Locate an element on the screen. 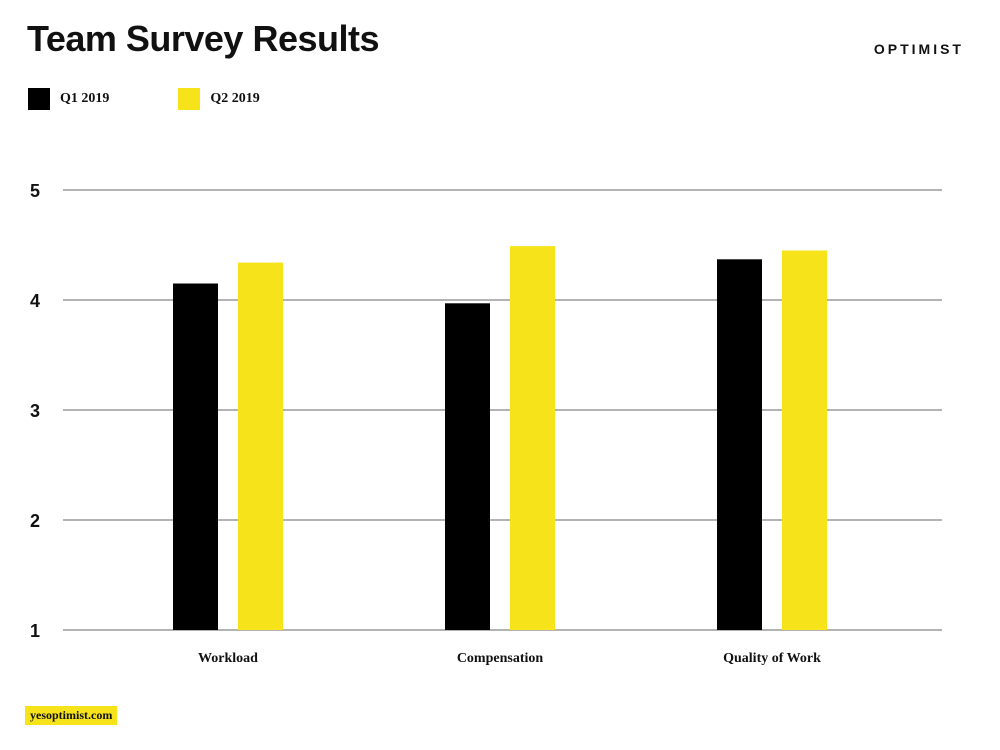  bar-compensation-q2 is located at coordinates (532, 438).